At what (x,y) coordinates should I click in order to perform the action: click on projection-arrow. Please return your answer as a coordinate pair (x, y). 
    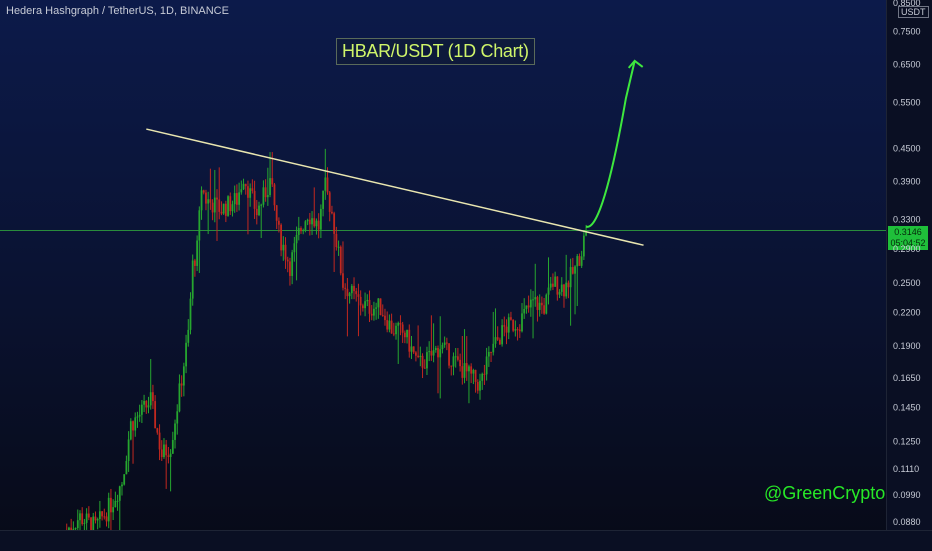
    Looking at the image, I should click on (610, 144).